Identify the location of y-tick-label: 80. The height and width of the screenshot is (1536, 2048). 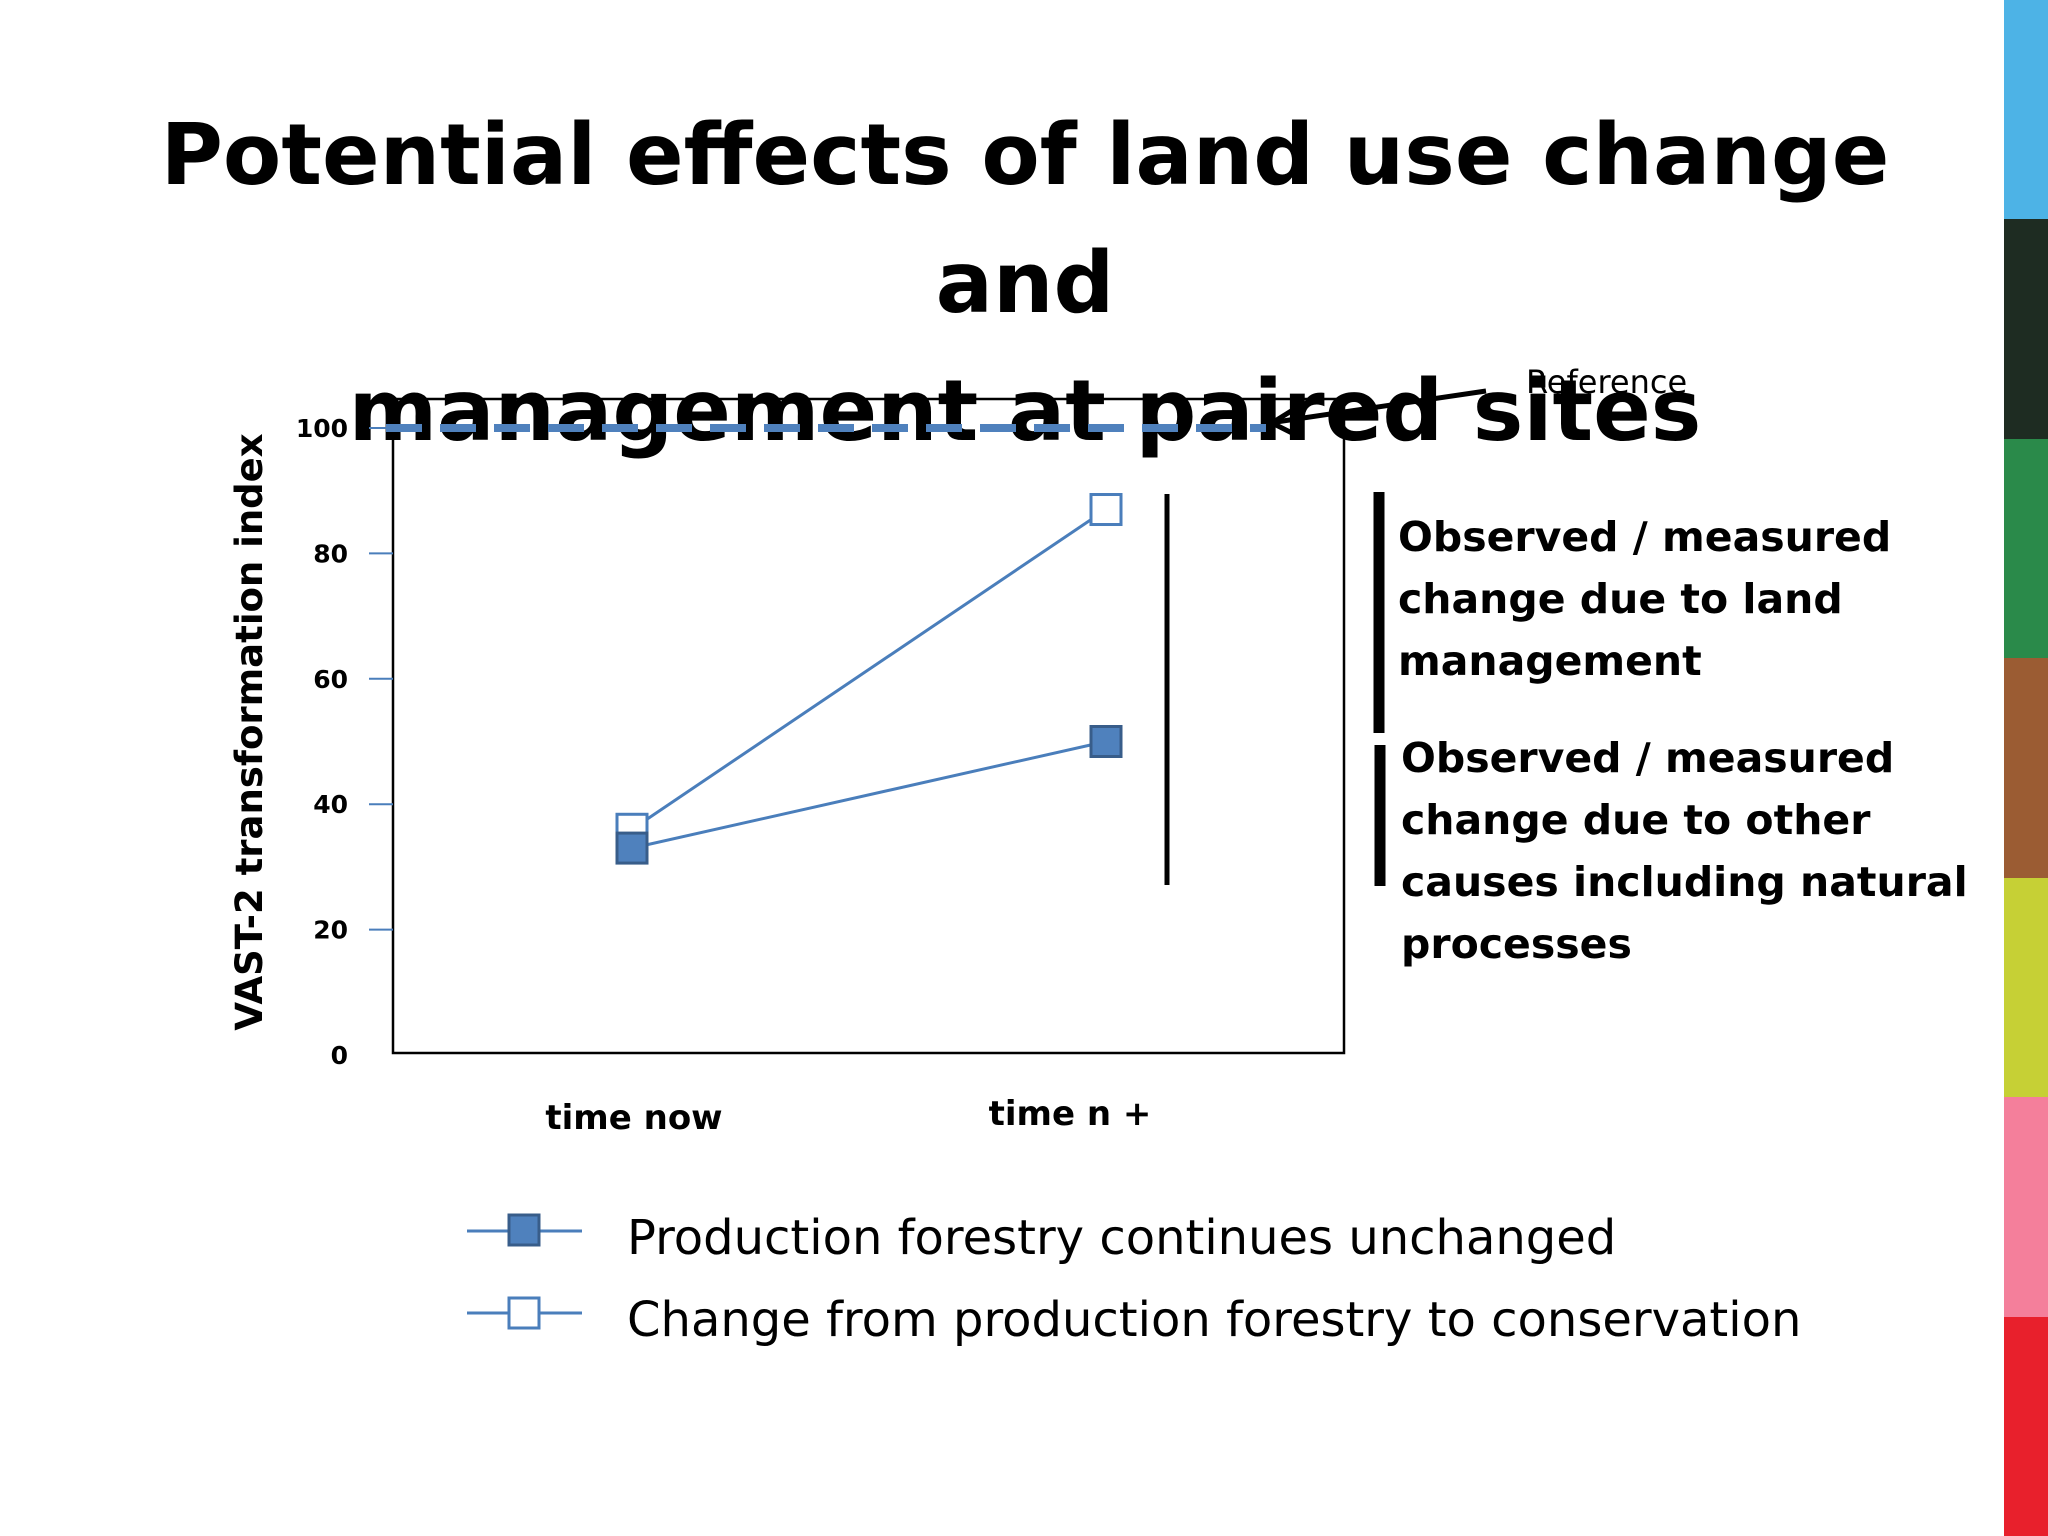
(330, 553).